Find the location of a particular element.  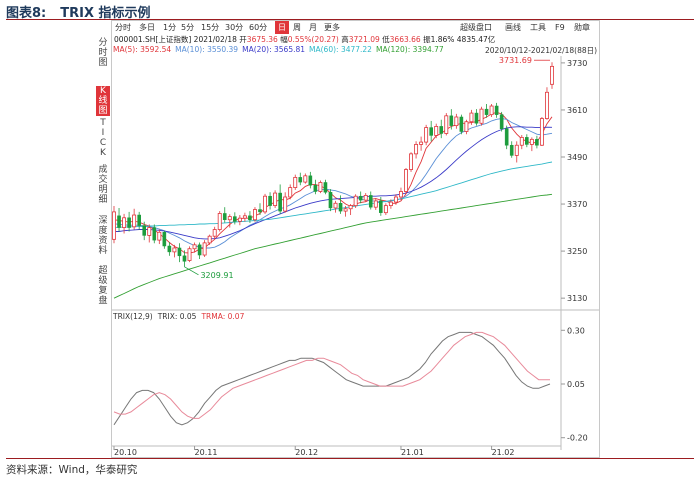

figure-label: 图表8: is located at coordinates (26, 13).